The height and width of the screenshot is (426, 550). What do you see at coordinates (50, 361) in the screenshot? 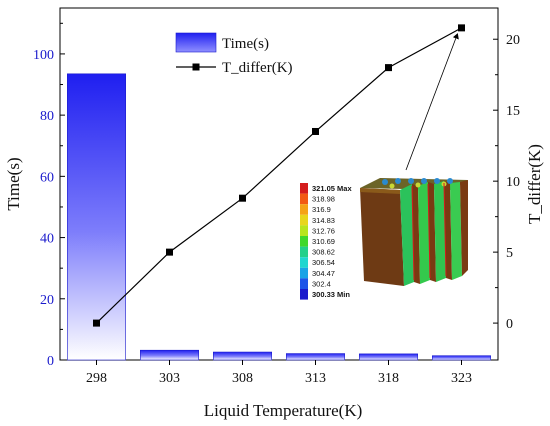
I see `left-tick-label: 0` at bounding box center [50, 361].